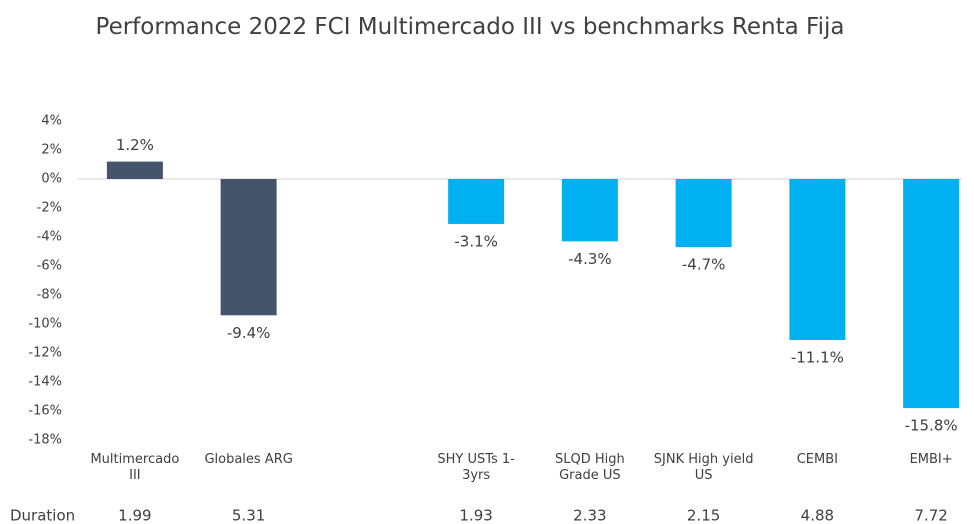 This screenshot has width=974, height=524. I want to click on y-tick-label: -2%, so click(49, 208).